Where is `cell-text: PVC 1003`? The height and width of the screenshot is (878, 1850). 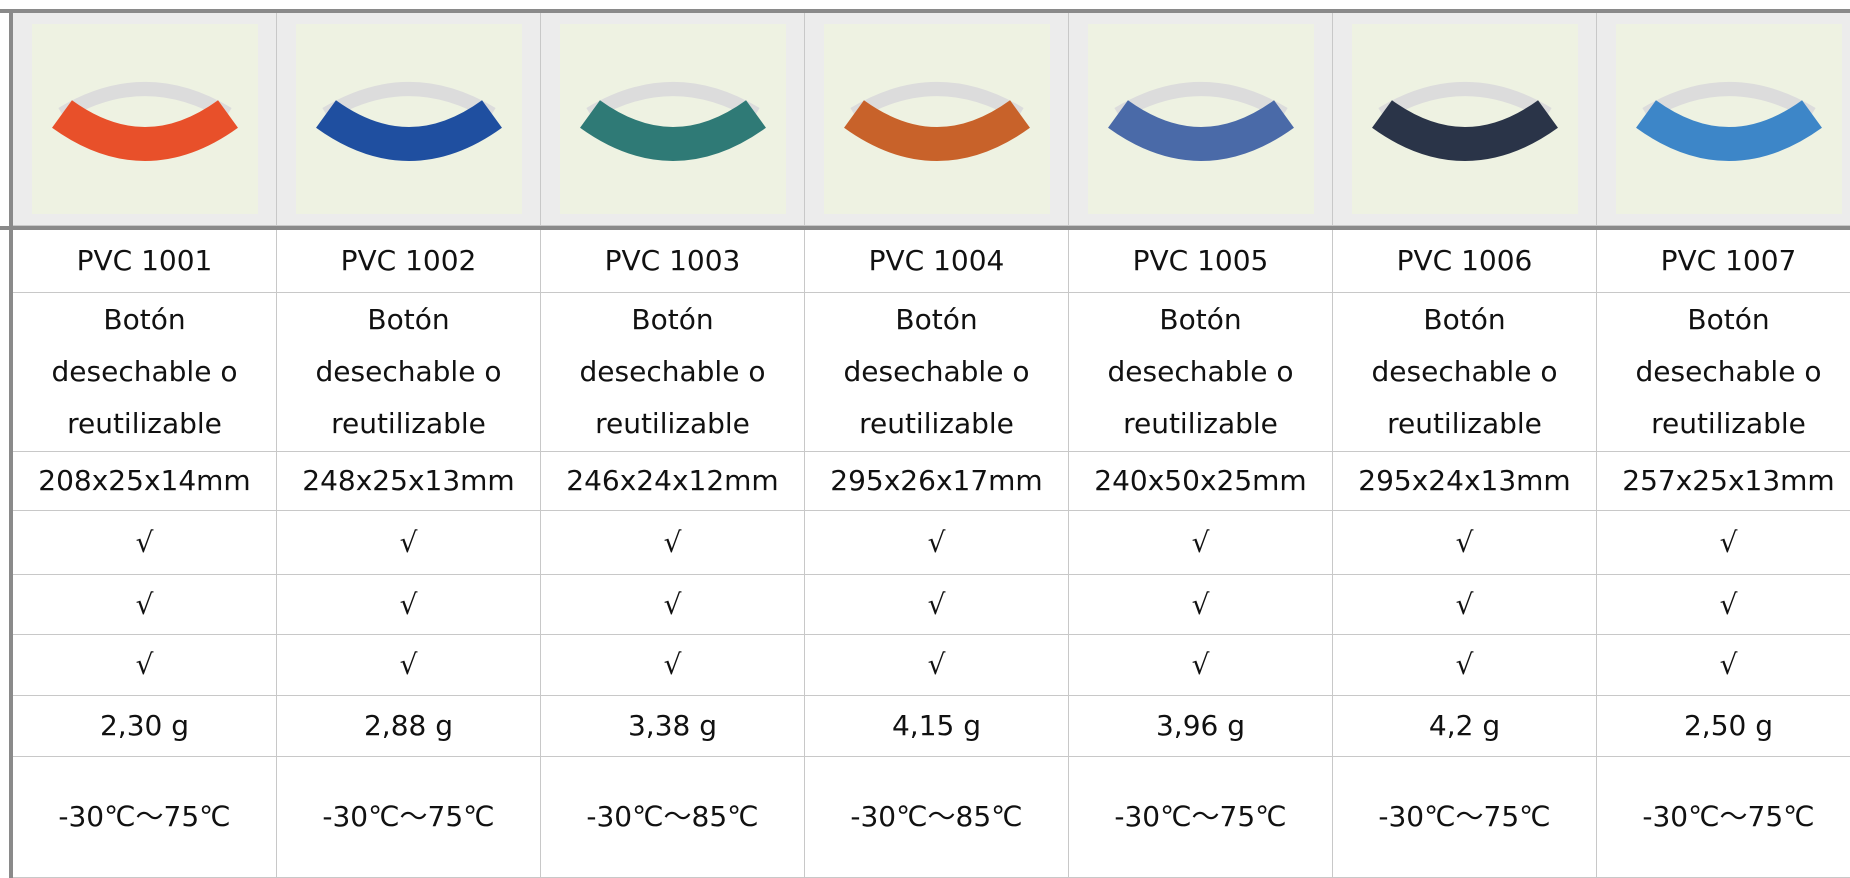 cell-text: PVC 1003 is located at coordinates (672, 260).